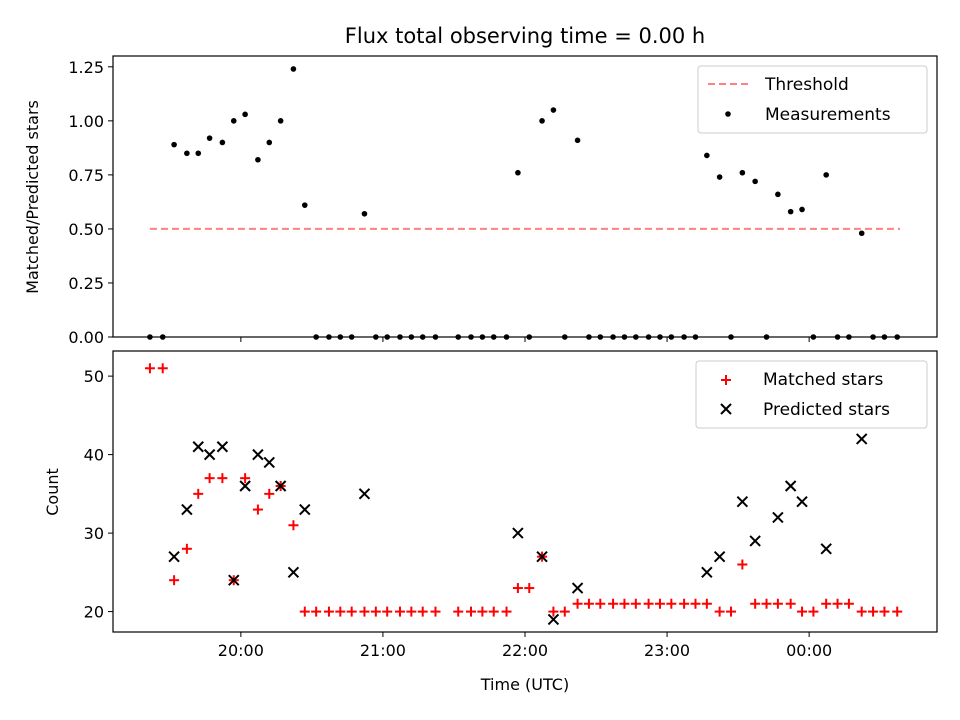 This screenshot has height=720, width=960. I want to click on legend-predicted-swatch, so click(726, 409).